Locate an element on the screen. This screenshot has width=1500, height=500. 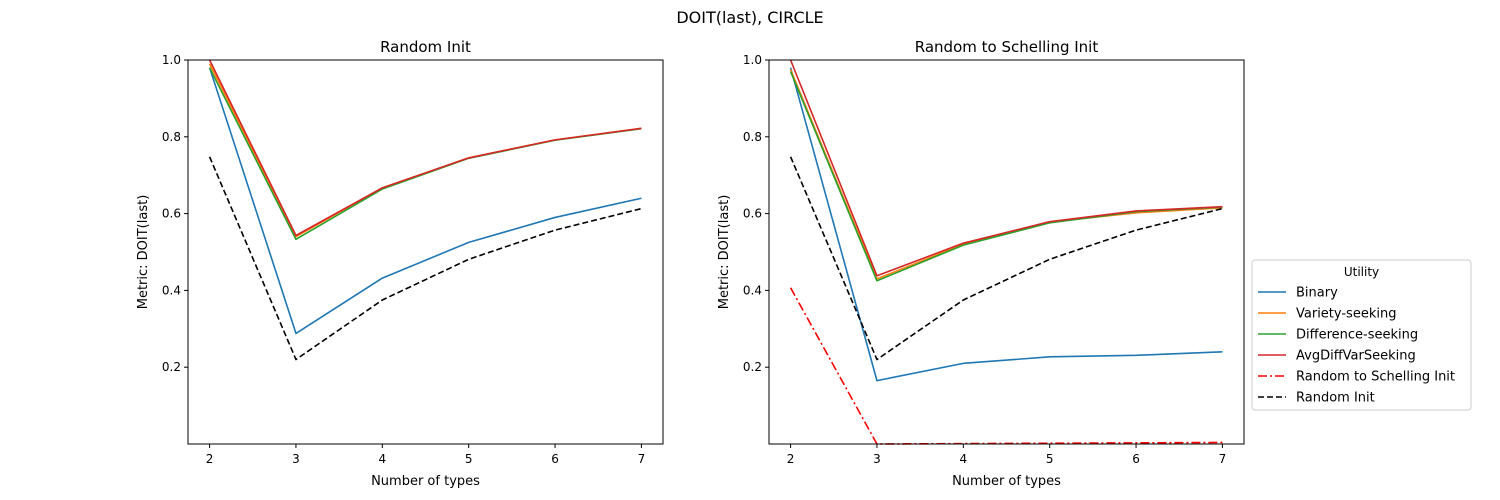
legend-label: Random to Schelling Init is located at coordinates (1375, 377).